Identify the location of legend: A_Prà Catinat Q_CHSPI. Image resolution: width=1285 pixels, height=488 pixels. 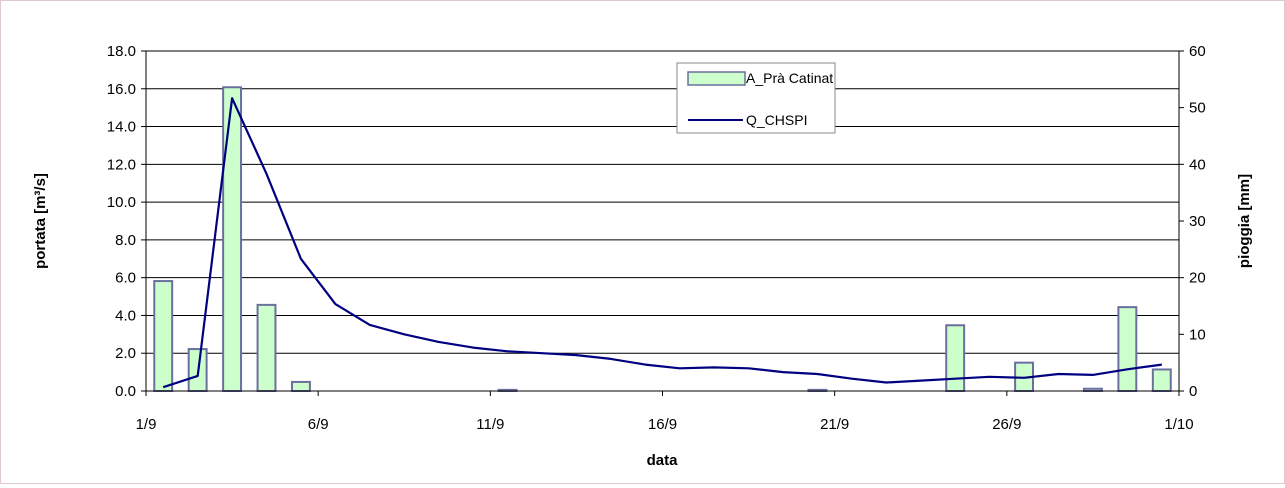
(756, 98).